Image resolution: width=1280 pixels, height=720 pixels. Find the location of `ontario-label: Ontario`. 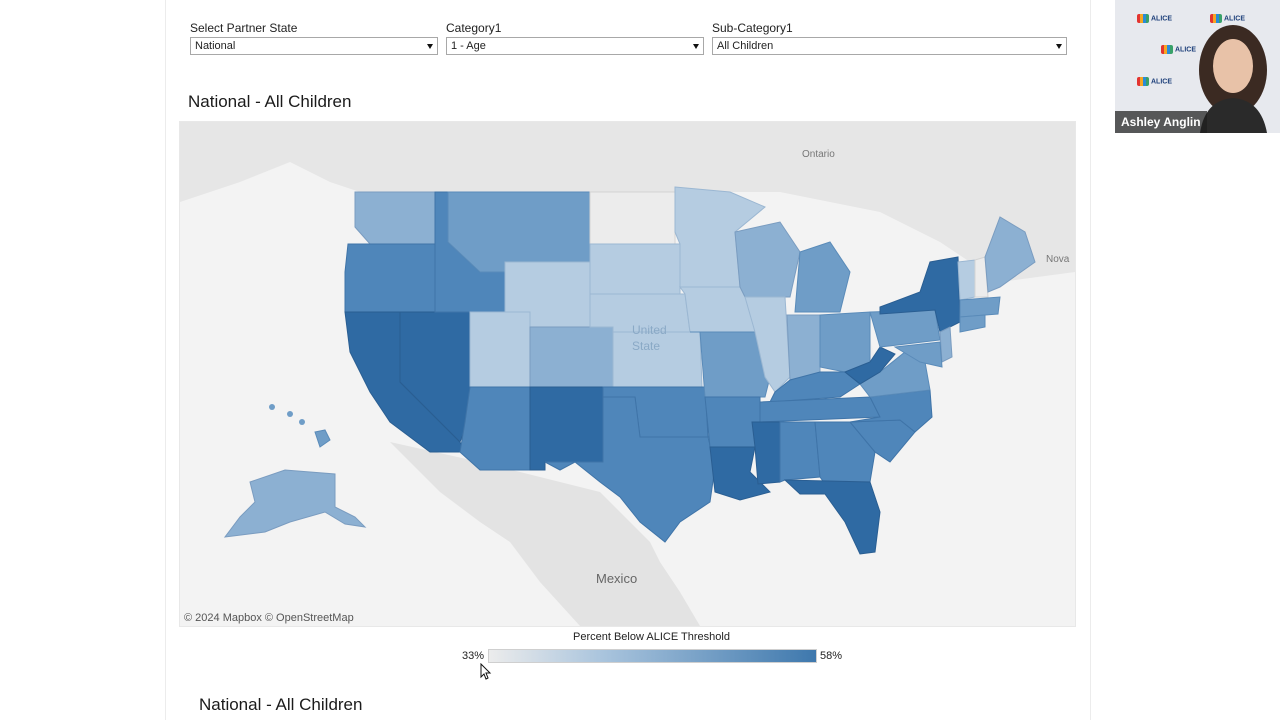

ontario-label: Ontario is located at coordinates (818, 154).